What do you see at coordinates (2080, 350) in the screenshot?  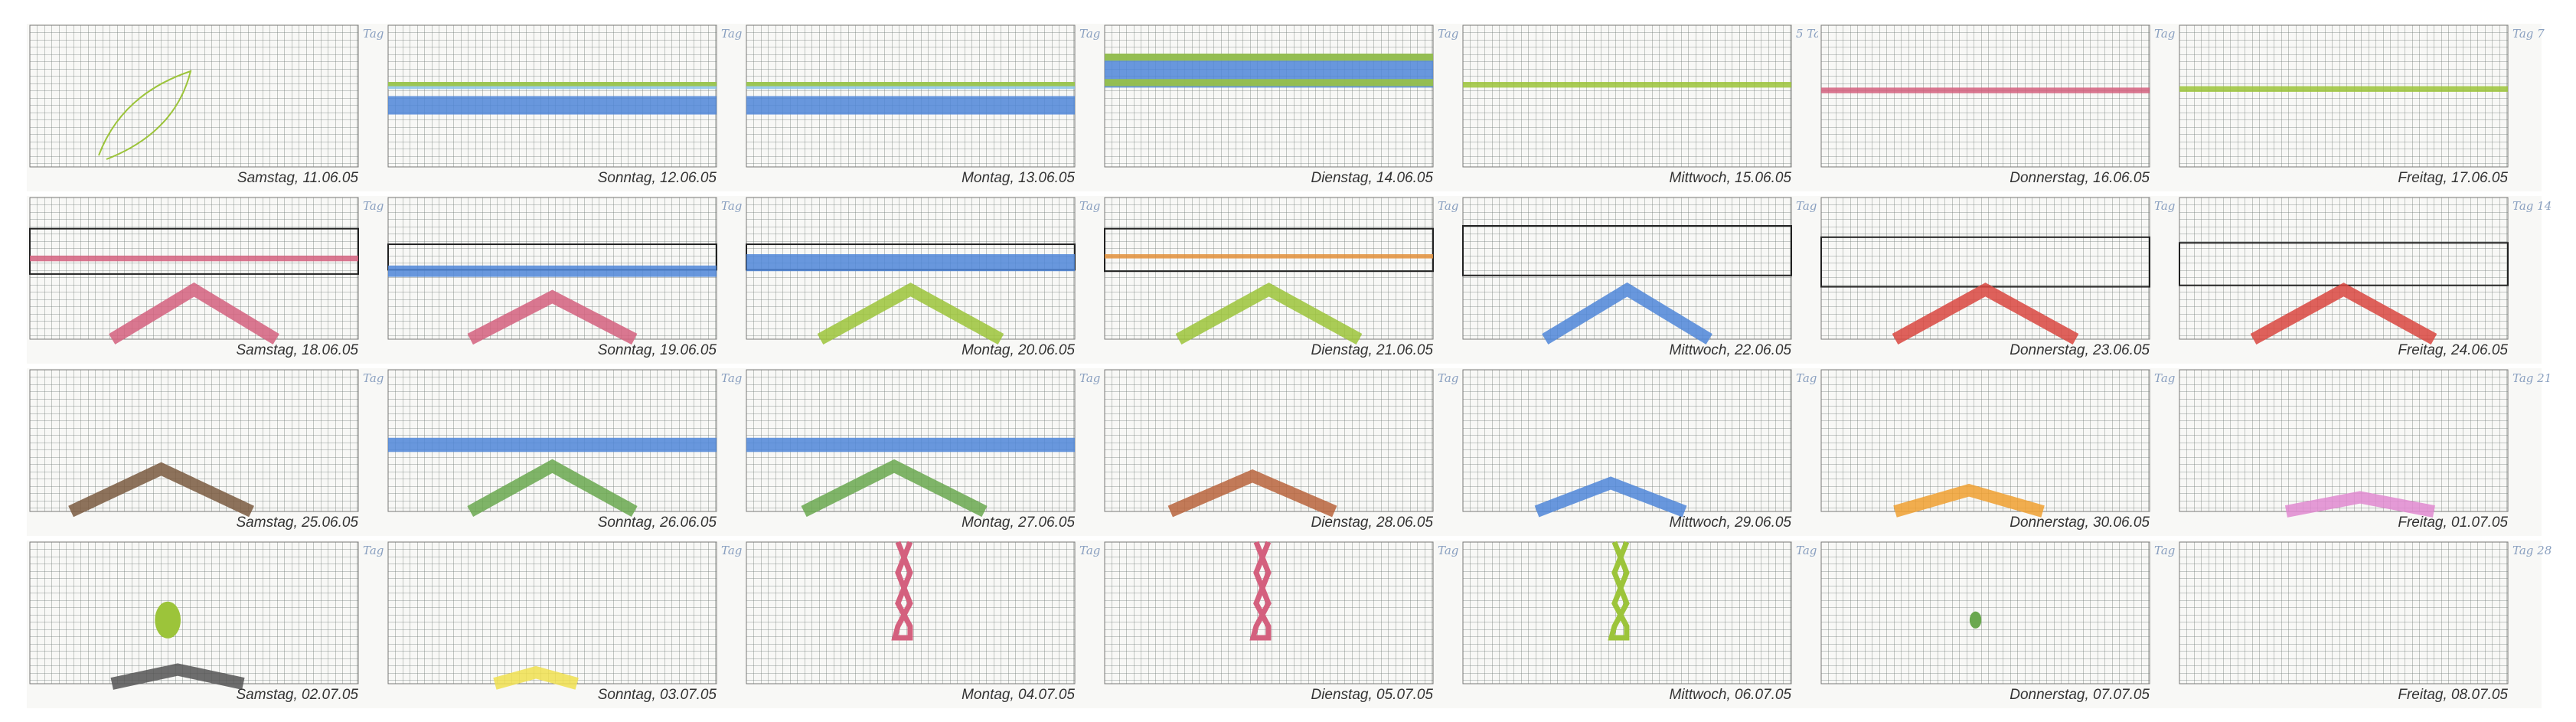 I see `date-label: Donnerstag, 23.06.05` at bounding box center [2080, 350].